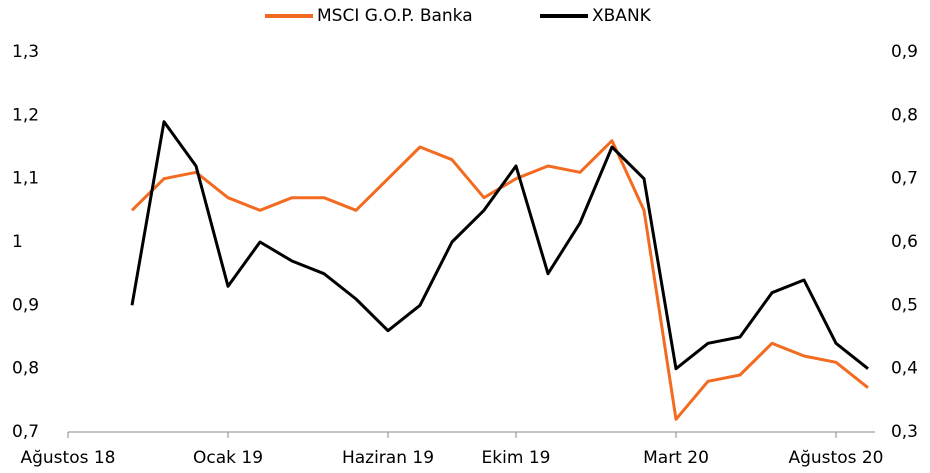 The image size is (930, 473). What do you see at coordinates (904, 52) in the screenshot?
I see `y2-tick-label: 0,9` at bounding box center [904, 52].